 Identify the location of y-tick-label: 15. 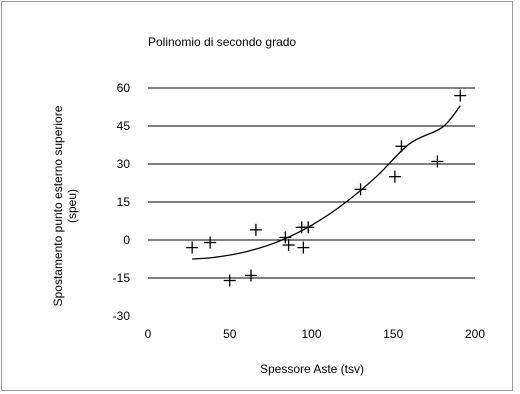
(124, 202).